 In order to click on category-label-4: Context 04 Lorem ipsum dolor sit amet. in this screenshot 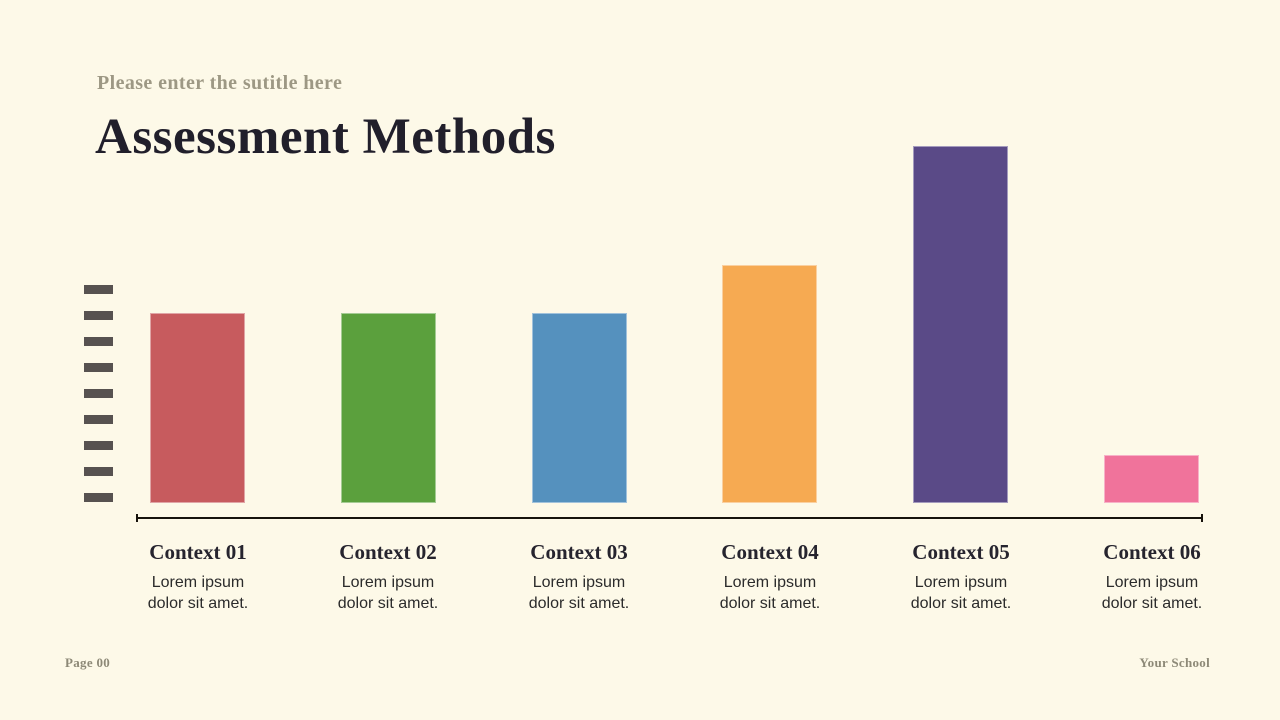, I will do `click(770, 577)`.